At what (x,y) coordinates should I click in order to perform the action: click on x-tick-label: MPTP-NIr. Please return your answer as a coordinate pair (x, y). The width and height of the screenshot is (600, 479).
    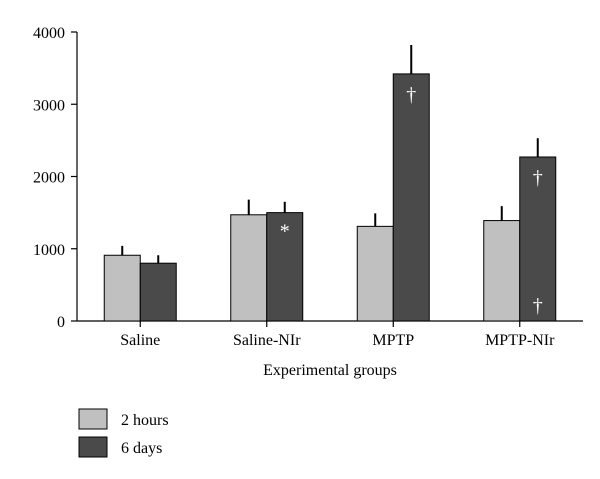
    Looking at the image, I should click on (520, 340).